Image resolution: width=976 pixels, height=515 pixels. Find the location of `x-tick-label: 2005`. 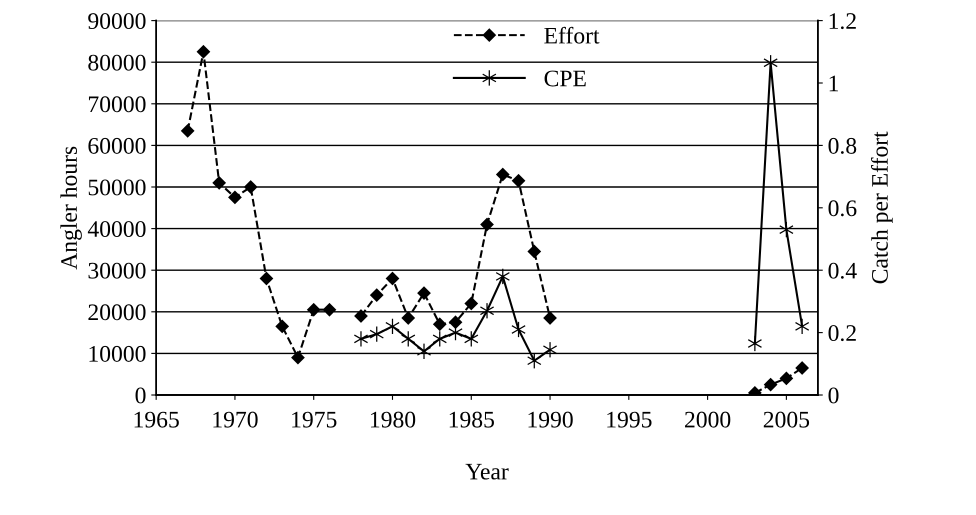

x-tick-label: 2005 is located at coordinates (787, 420).